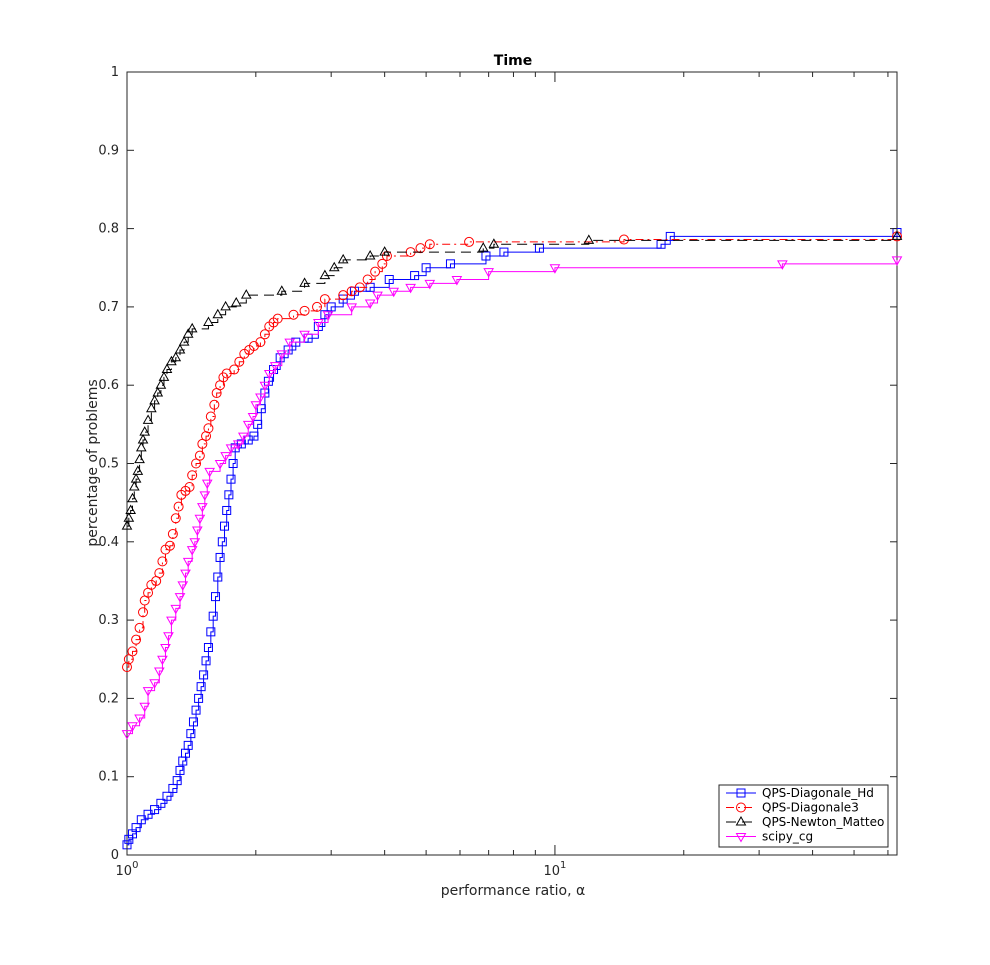 This screenshot has width=990, height=965. What do you see at coordinates (108, 385) in the screenshot?
I see `y-tick-label: 0.6` at bounding box center [108, 385].